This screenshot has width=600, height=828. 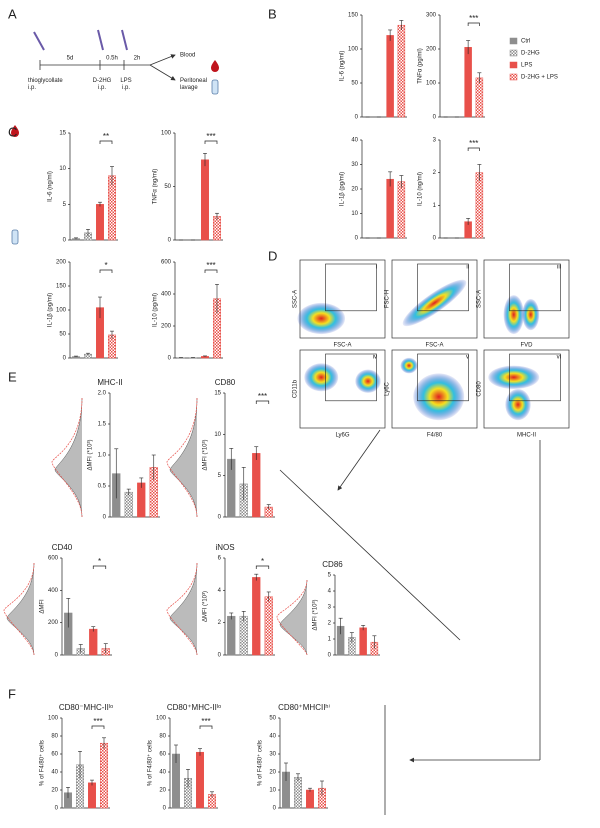 I want to click on y-axis-label: IL-6 (ng/ml), so click(x=343, y=66).